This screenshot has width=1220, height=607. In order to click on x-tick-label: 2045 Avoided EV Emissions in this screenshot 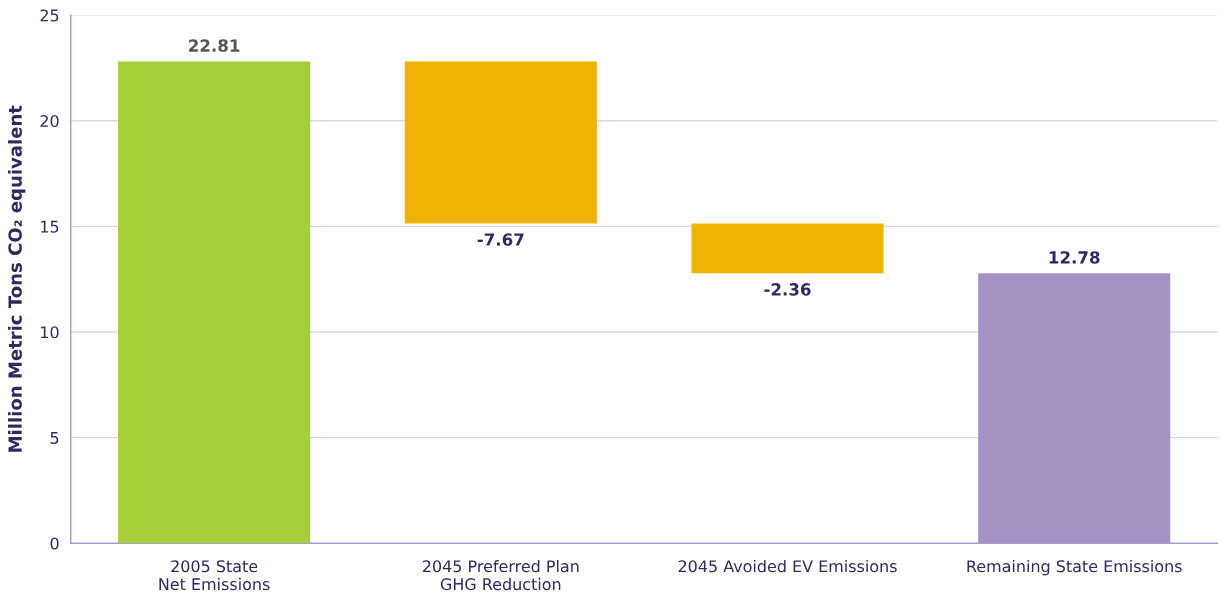, I will do `click(787, 566)`.